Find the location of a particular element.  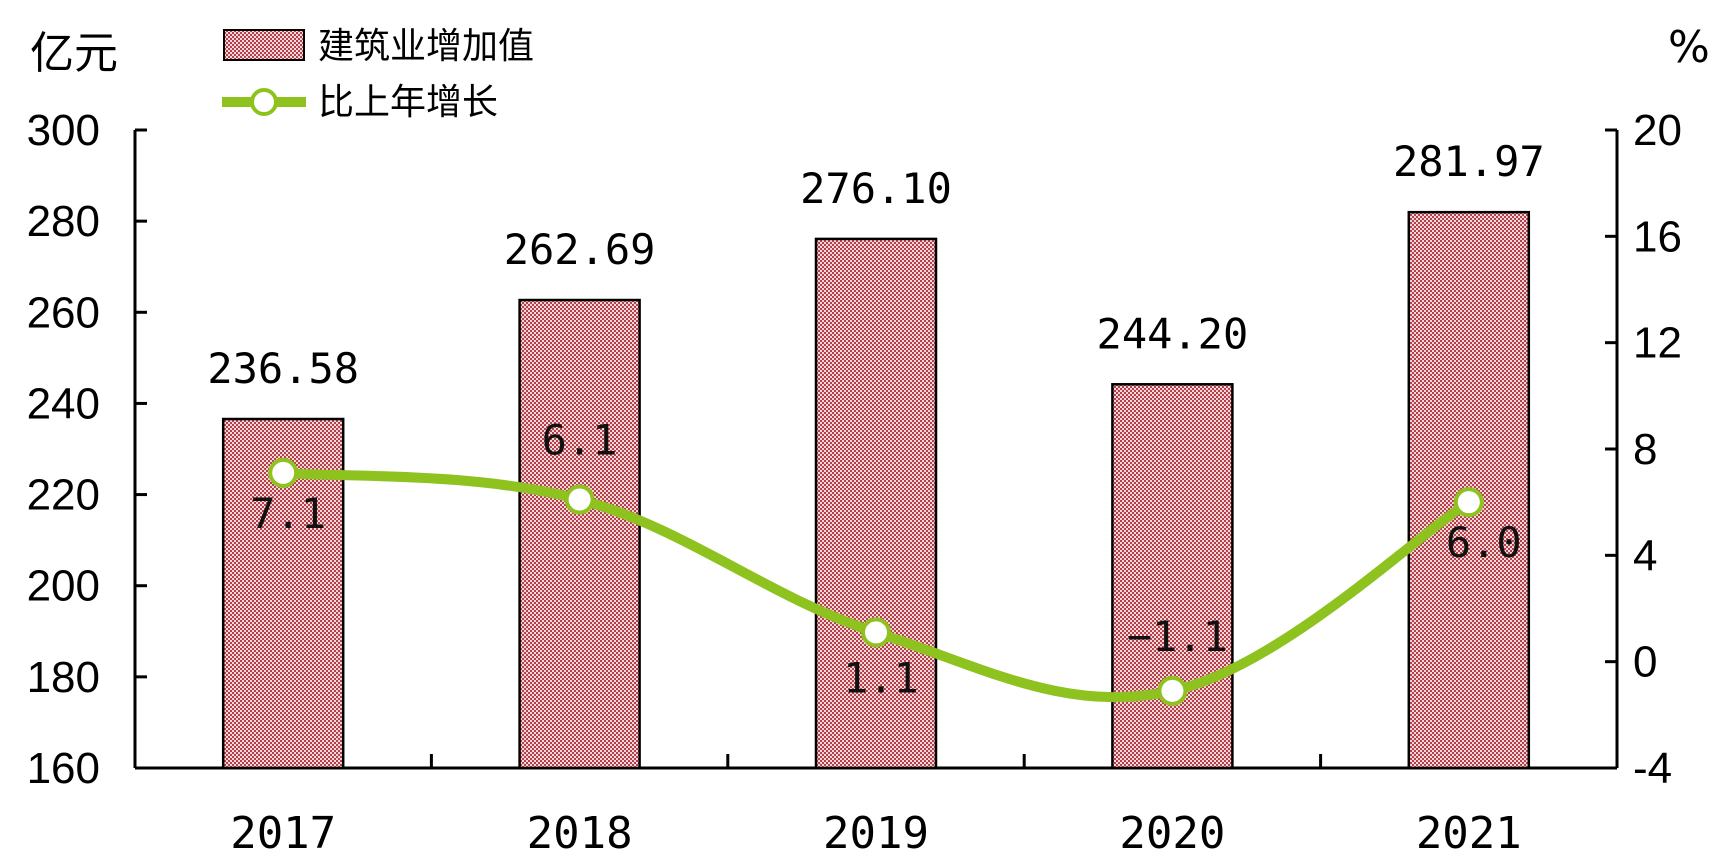

left-tick-label: 300 is located at coordinates (63, 130).